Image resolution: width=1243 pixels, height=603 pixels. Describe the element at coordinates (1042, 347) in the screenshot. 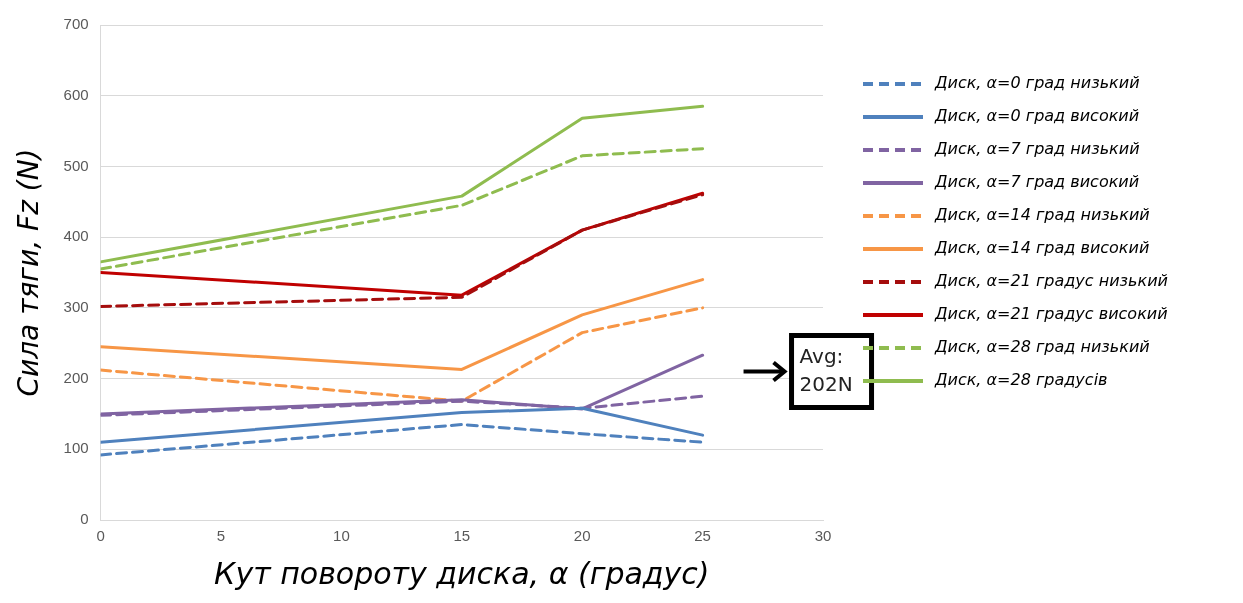

I see `legend-label: Диск, α=28 град низький` at that location.